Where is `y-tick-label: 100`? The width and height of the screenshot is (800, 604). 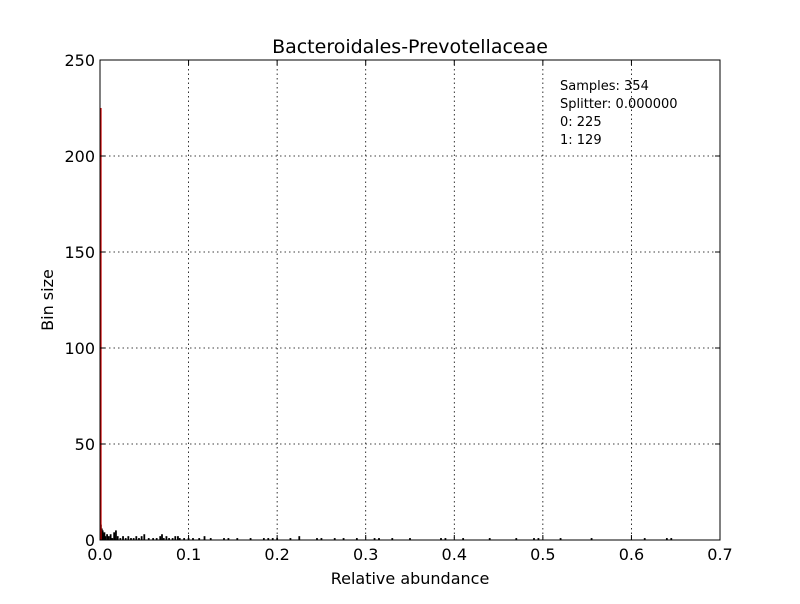
y-tick-label: 100 is located at coordinates (79, 348).